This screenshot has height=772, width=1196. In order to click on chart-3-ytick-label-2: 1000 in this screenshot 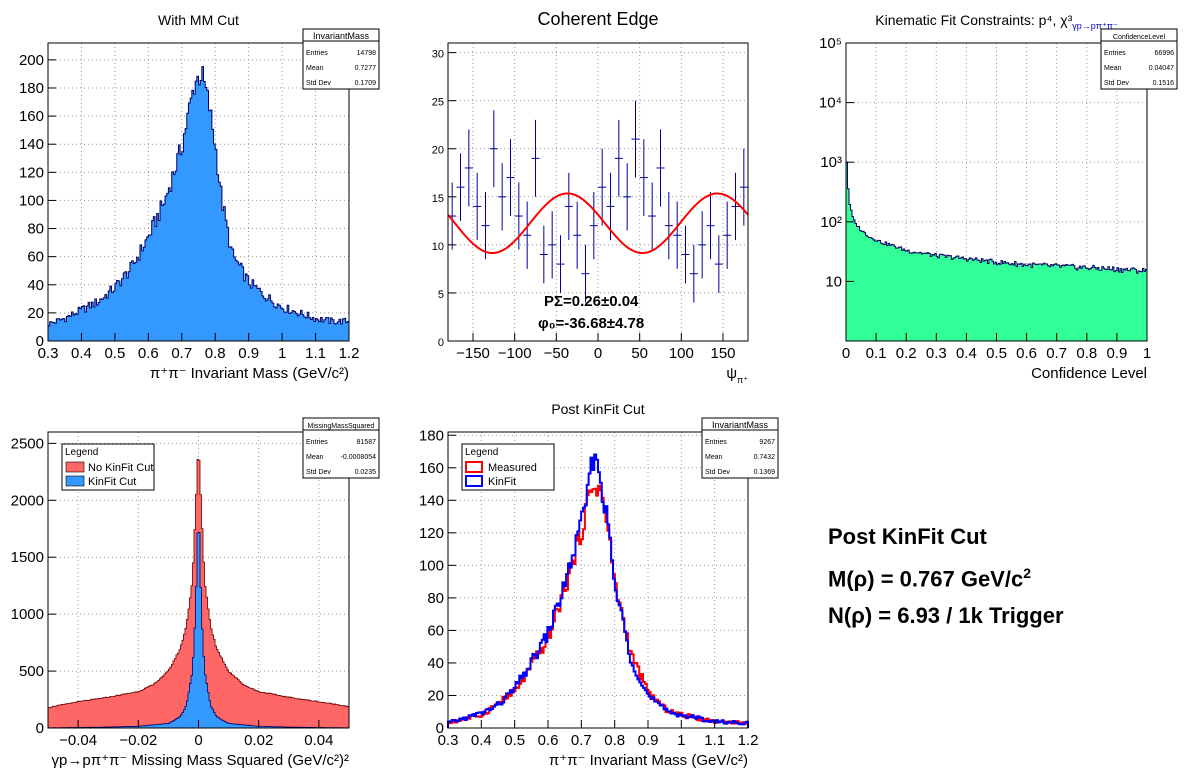, I will do `click(27, 614)`.